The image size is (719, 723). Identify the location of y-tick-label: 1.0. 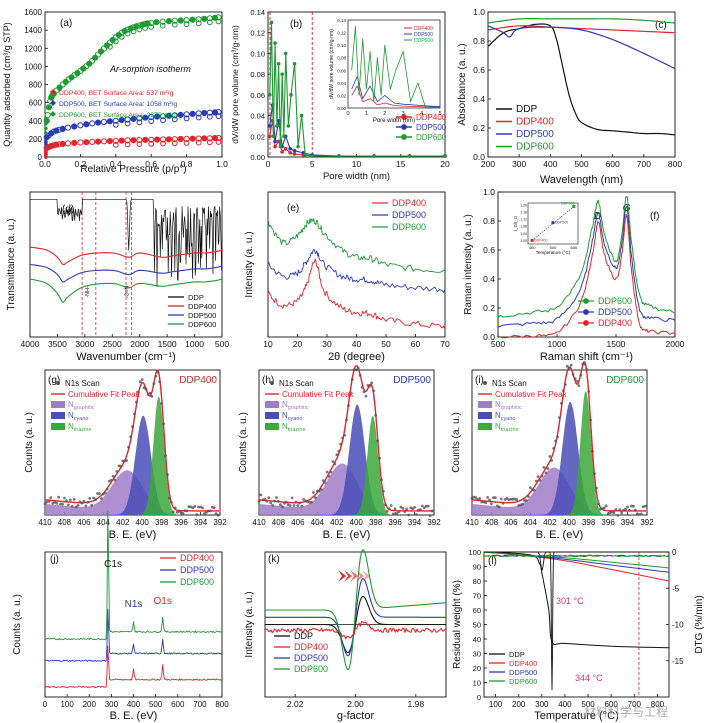
(489, 192).